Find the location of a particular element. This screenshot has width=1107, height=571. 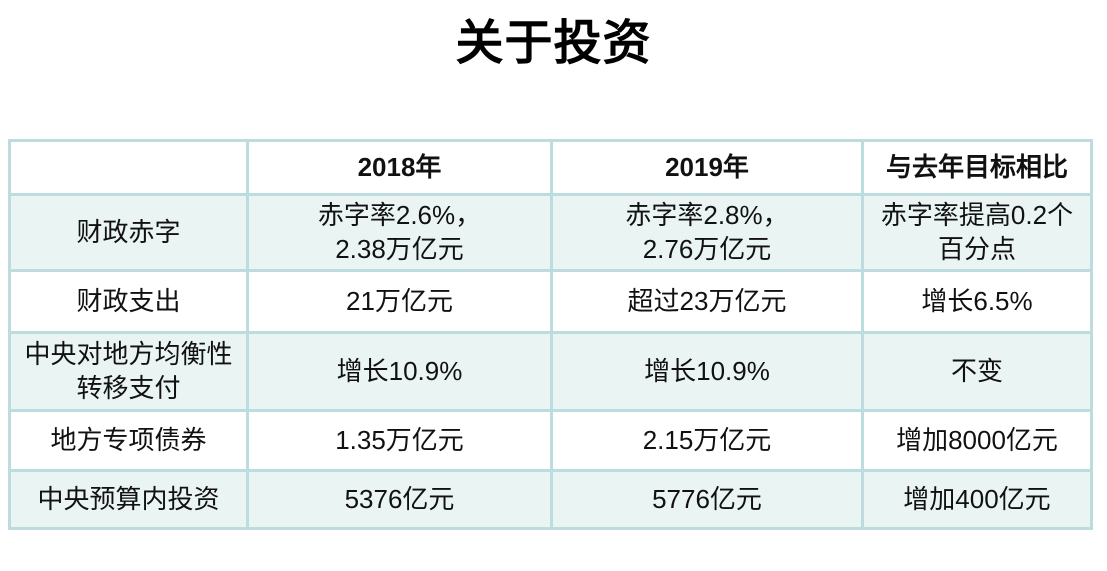

header-row: 2018年 2019年 与去年目标相比 is located at coordinates (550, 167).